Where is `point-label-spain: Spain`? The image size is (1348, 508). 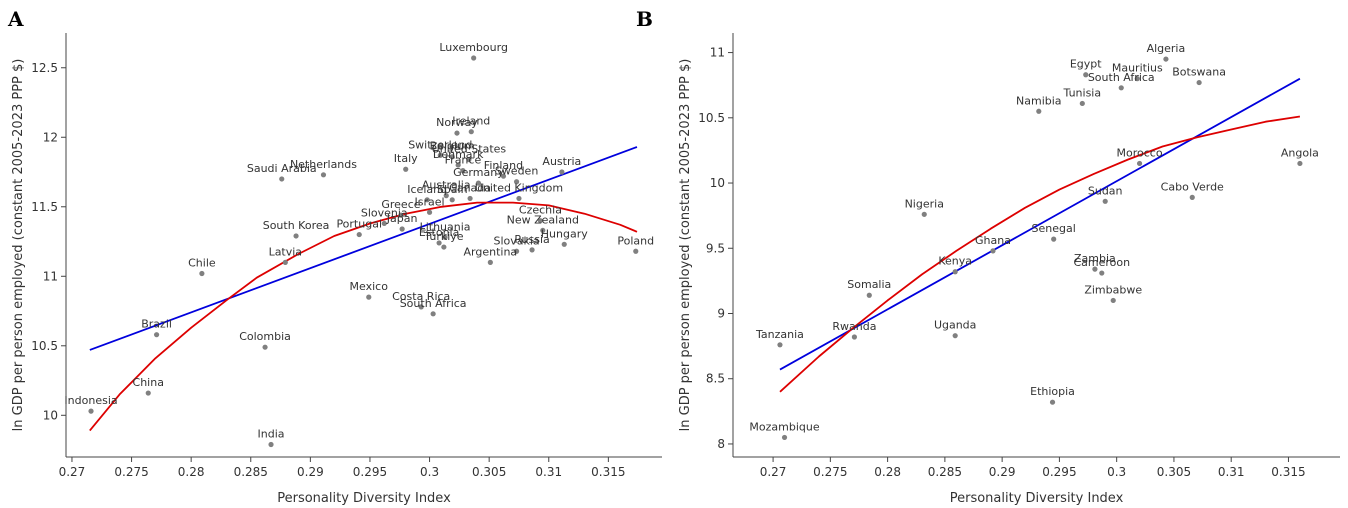 point-label-spain: Spain is located at coordinates (452, 189).